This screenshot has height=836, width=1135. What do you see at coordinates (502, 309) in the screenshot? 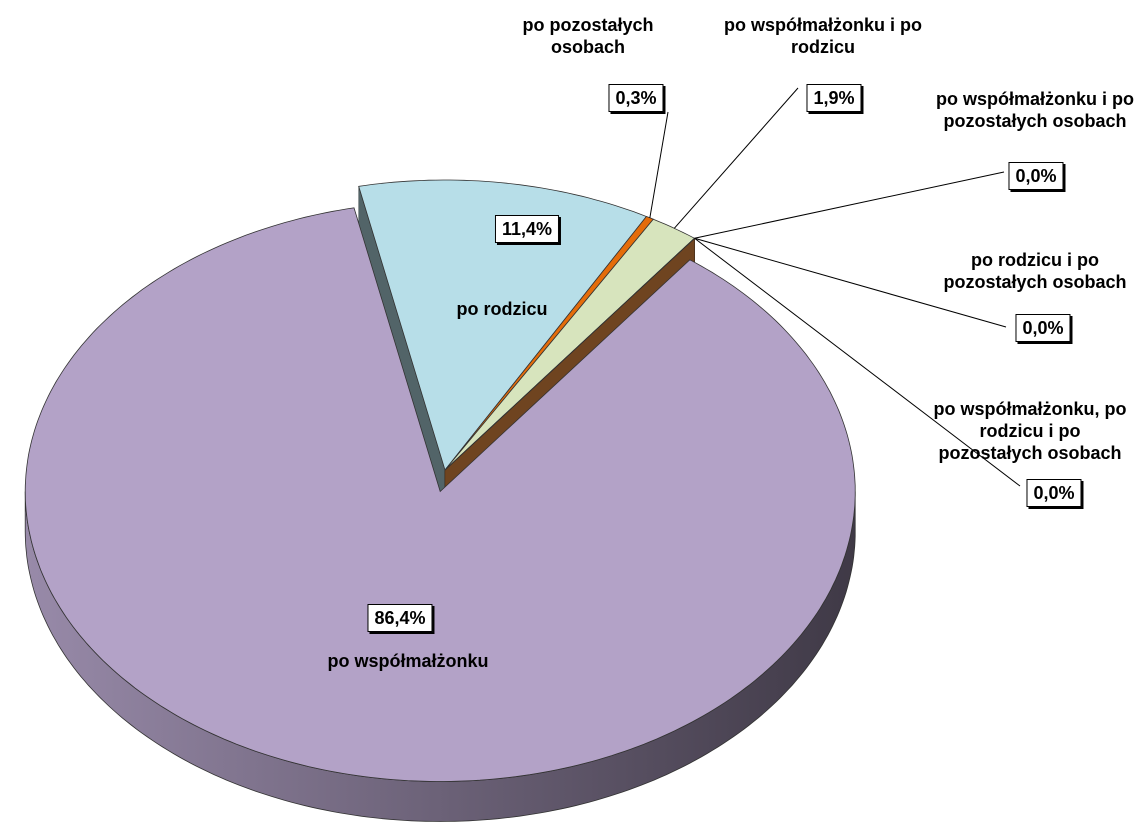
I see `category-label: po rodzicu` at bounding box center [502, 309].